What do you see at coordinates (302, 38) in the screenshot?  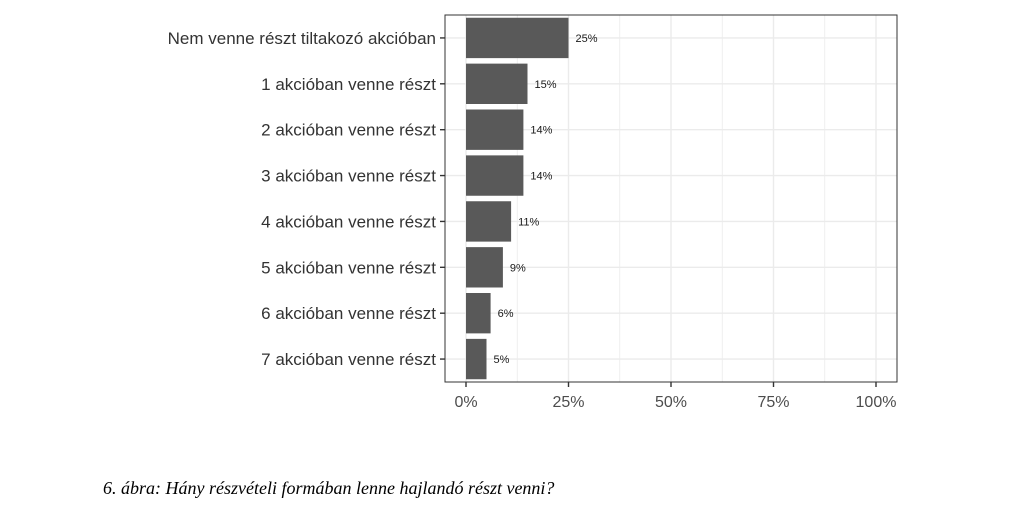 I see `category-label: Nem venne részt tiltakozó akcióban` at bounding box center [302, 38].